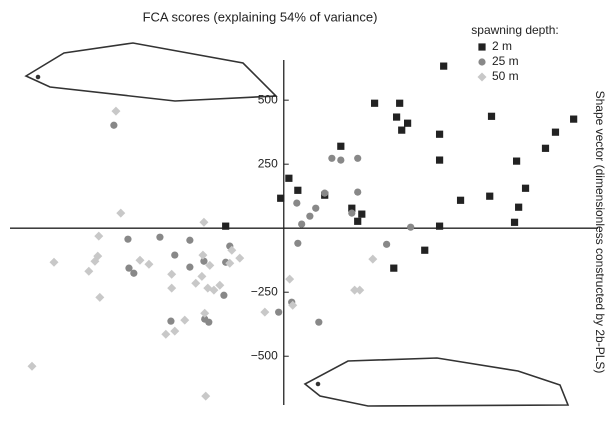 The width and height of the screenshot is (609, 425). Describe the element at coordinates (502, 46) in the screenshot. I see `legend-label: 2 m` at that location.